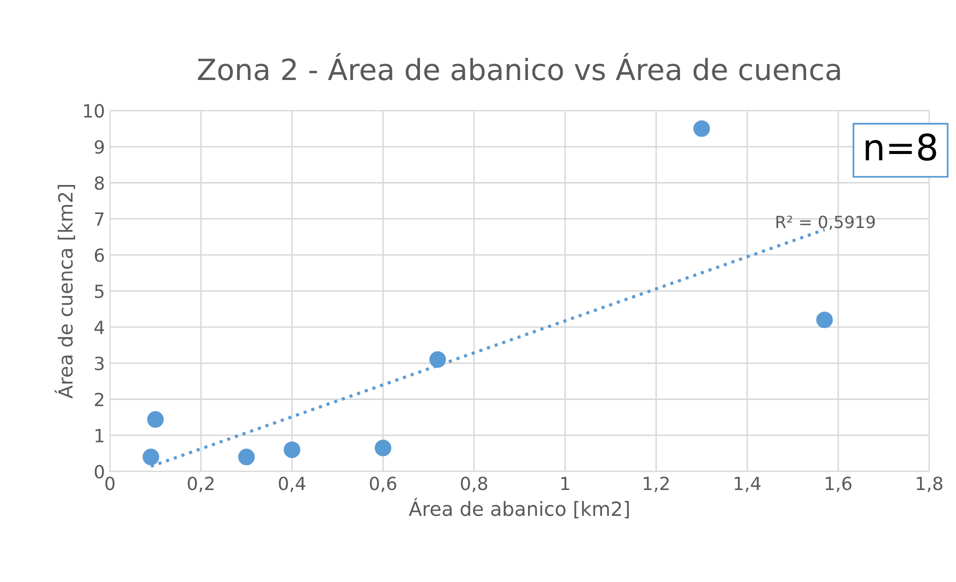 Image resolution: width=956 pixels, height=582 pixels. I want to click on y-tick-label: 9, so click(99, 147).